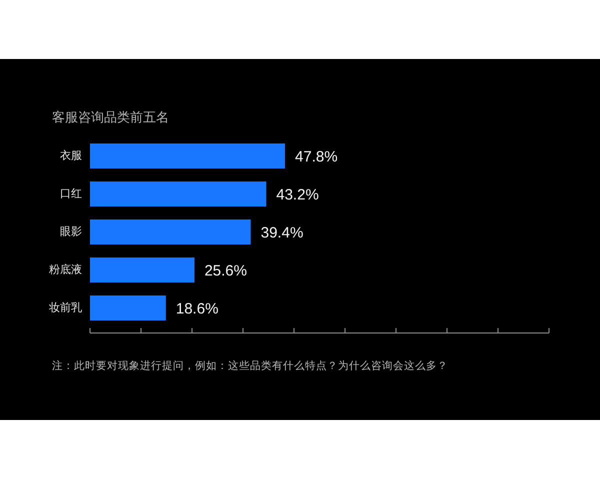 Image resolution: width=600 pixels, height=480 pixels. I want to click on annotation: 注：此时要对现象进行提问，例如：这些品类有什么特点？为什么咨询会这么多？, so click(250, 366).